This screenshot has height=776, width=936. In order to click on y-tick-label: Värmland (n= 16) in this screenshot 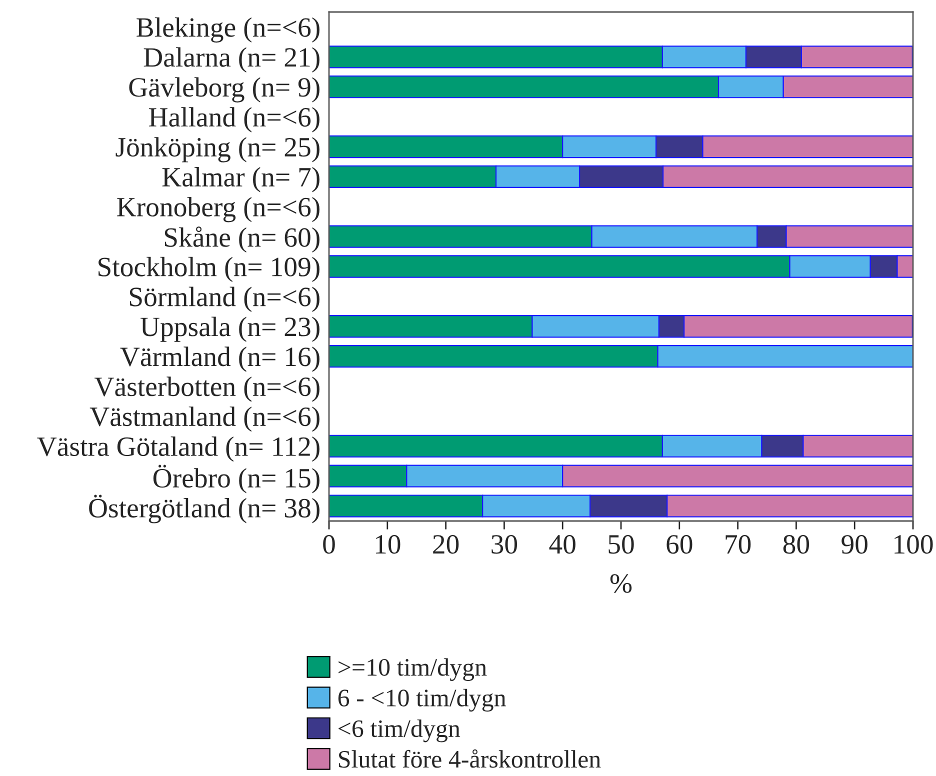, I will do `click(220, 359)`.